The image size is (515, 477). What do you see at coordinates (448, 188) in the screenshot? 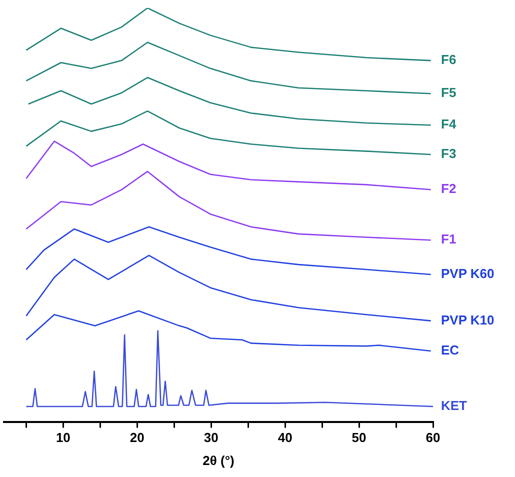
I see `series-label: F2` at bounding box center [448, 188].